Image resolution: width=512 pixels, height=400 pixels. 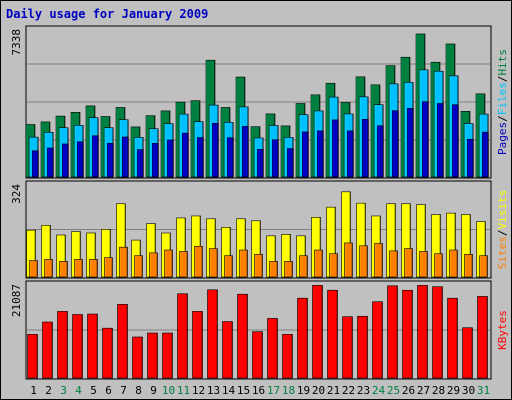 What do you see at coordinates (95, 156) in the screenshot?
I see `bar-pages-day-5-fill` at bounding box center [95, 156].